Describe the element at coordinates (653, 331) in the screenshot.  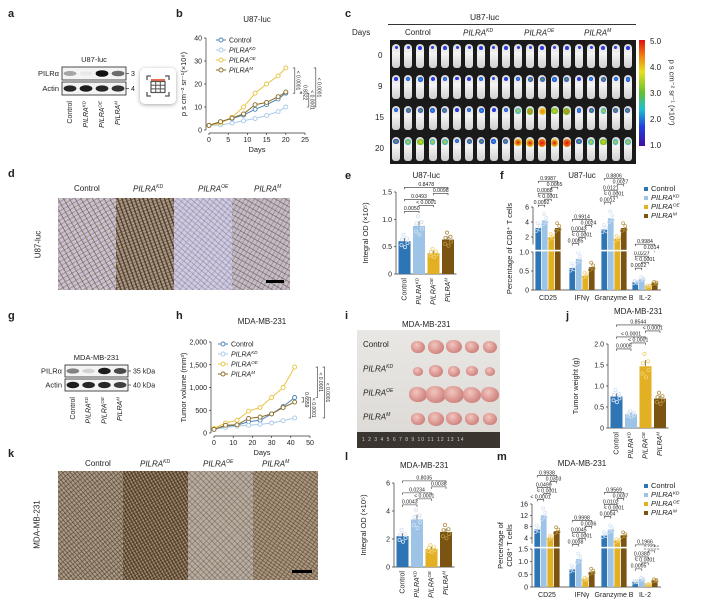
I see `chart-j-comparison-bracket` at that location.